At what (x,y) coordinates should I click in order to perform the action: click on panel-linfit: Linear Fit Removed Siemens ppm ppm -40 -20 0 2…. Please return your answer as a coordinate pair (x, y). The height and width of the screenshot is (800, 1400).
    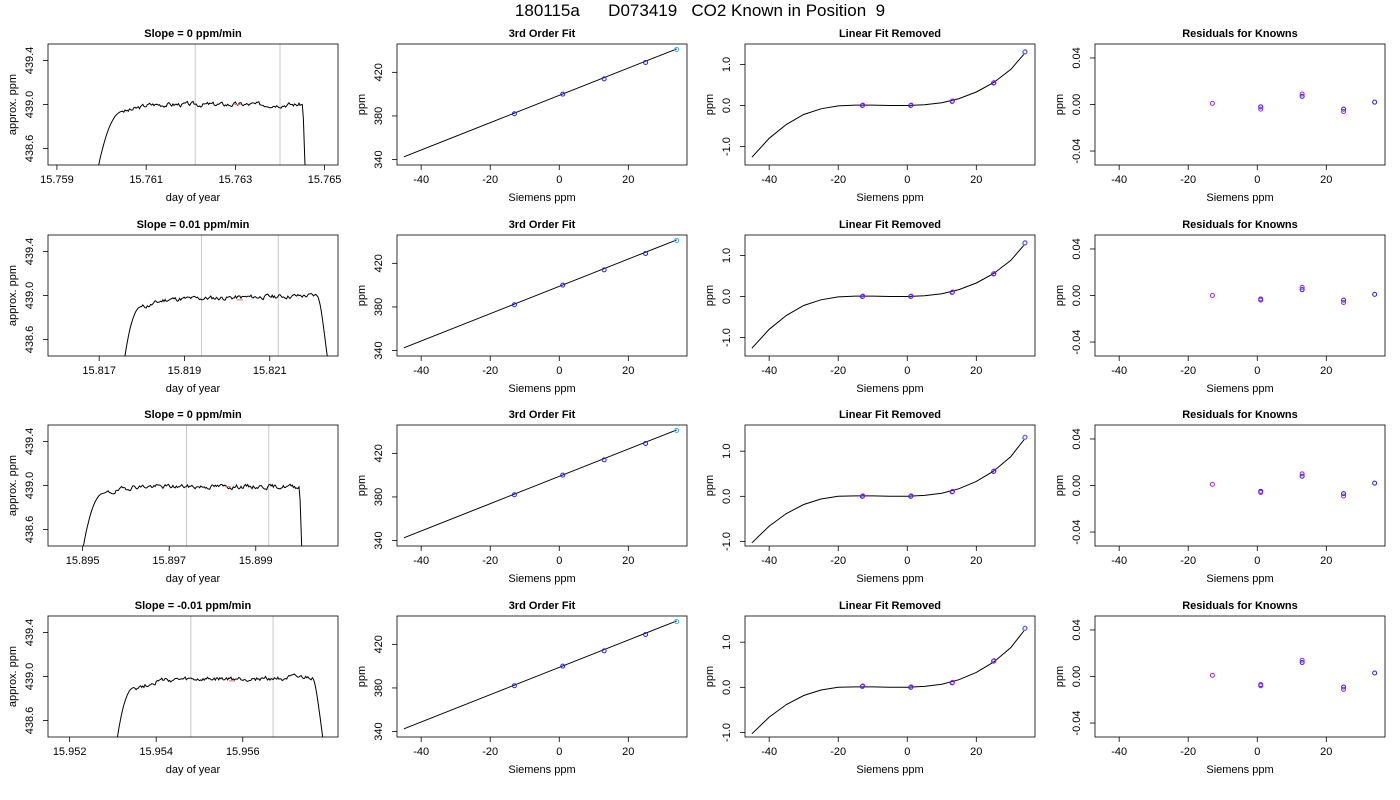
    Looking at the image, I should click on (870, 116).